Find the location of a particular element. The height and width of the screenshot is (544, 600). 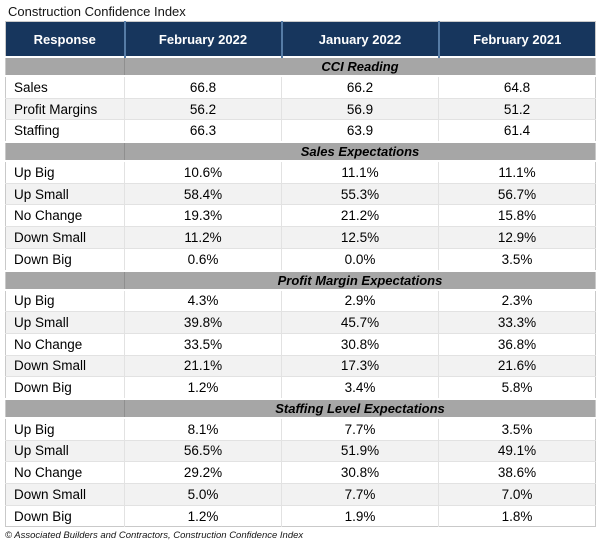

cell-value: 3.4% is located at coordinates (360, 387).